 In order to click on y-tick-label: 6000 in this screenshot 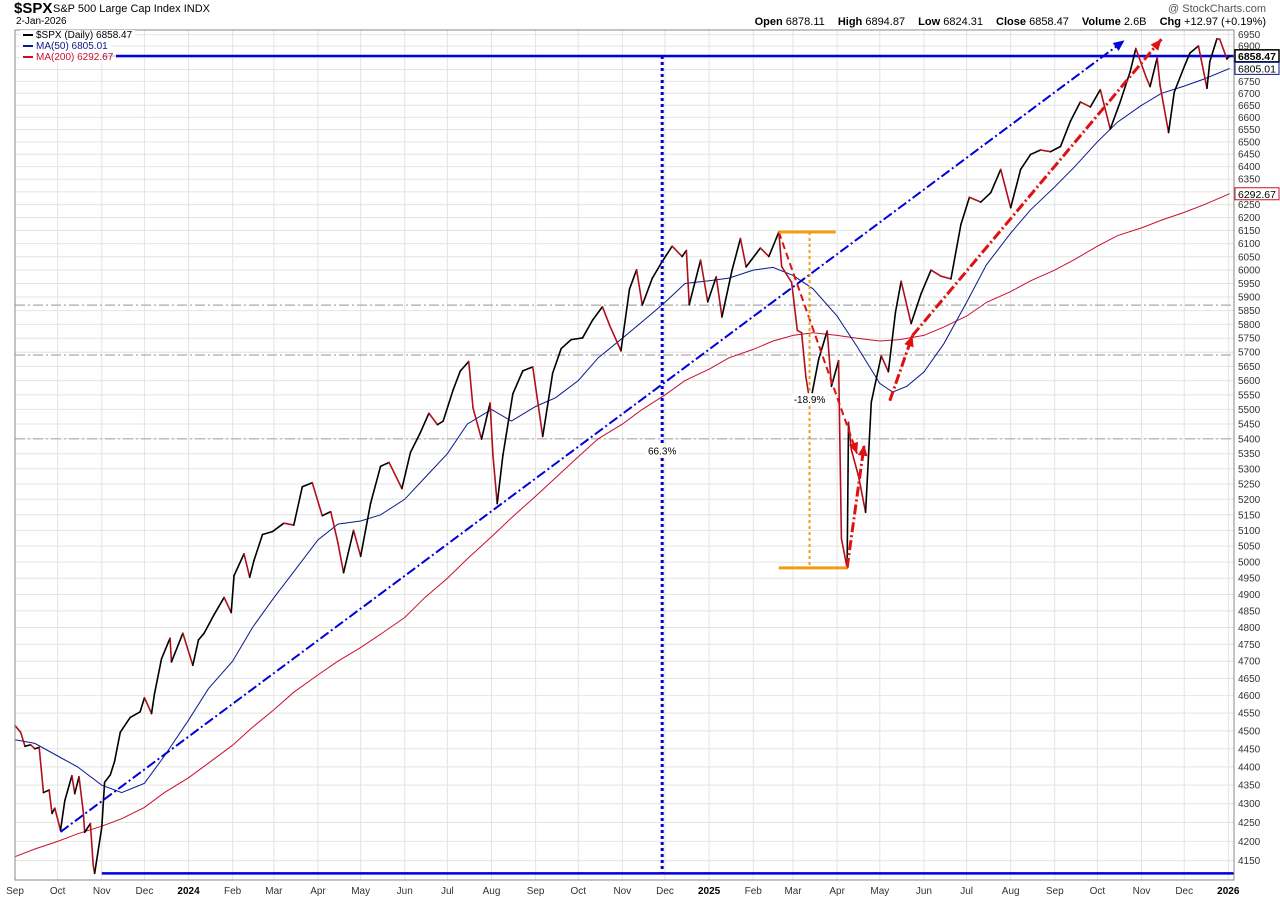, I will do `click(1249, 271)`.